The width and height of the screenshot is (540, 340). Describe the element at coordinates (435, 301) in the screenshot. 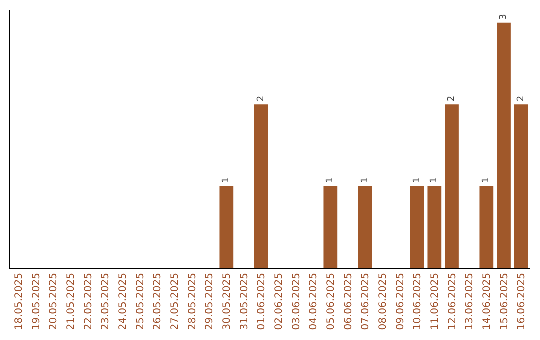

I see `x-tick-label: 11.06.2025` at that location.